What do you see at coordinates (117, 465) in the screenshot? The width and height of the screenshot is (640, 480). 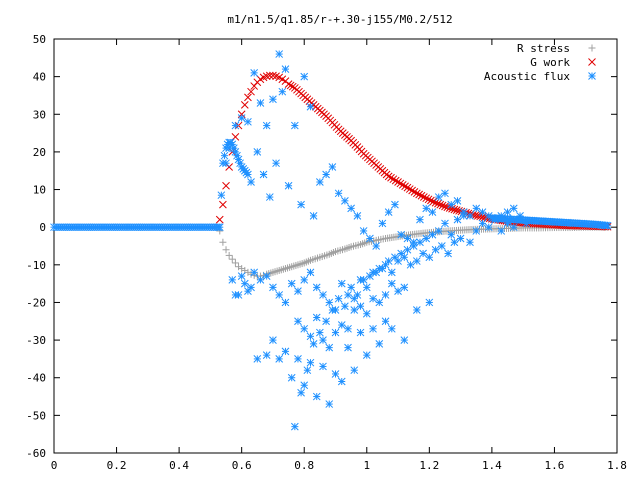 I see `x-tick-label: 0.2` at bounding box center [117, 465].